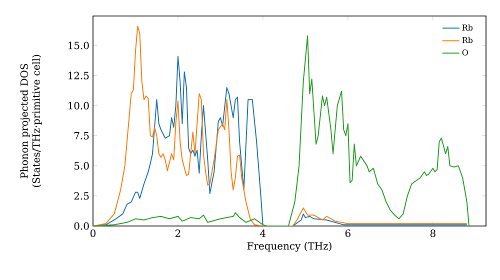 This screenshot has width=500, height=280. What do you see at coordinates (433, 234) in the screenshot?
I see `x-tick-label: 8` at bounding box center [433, 234].